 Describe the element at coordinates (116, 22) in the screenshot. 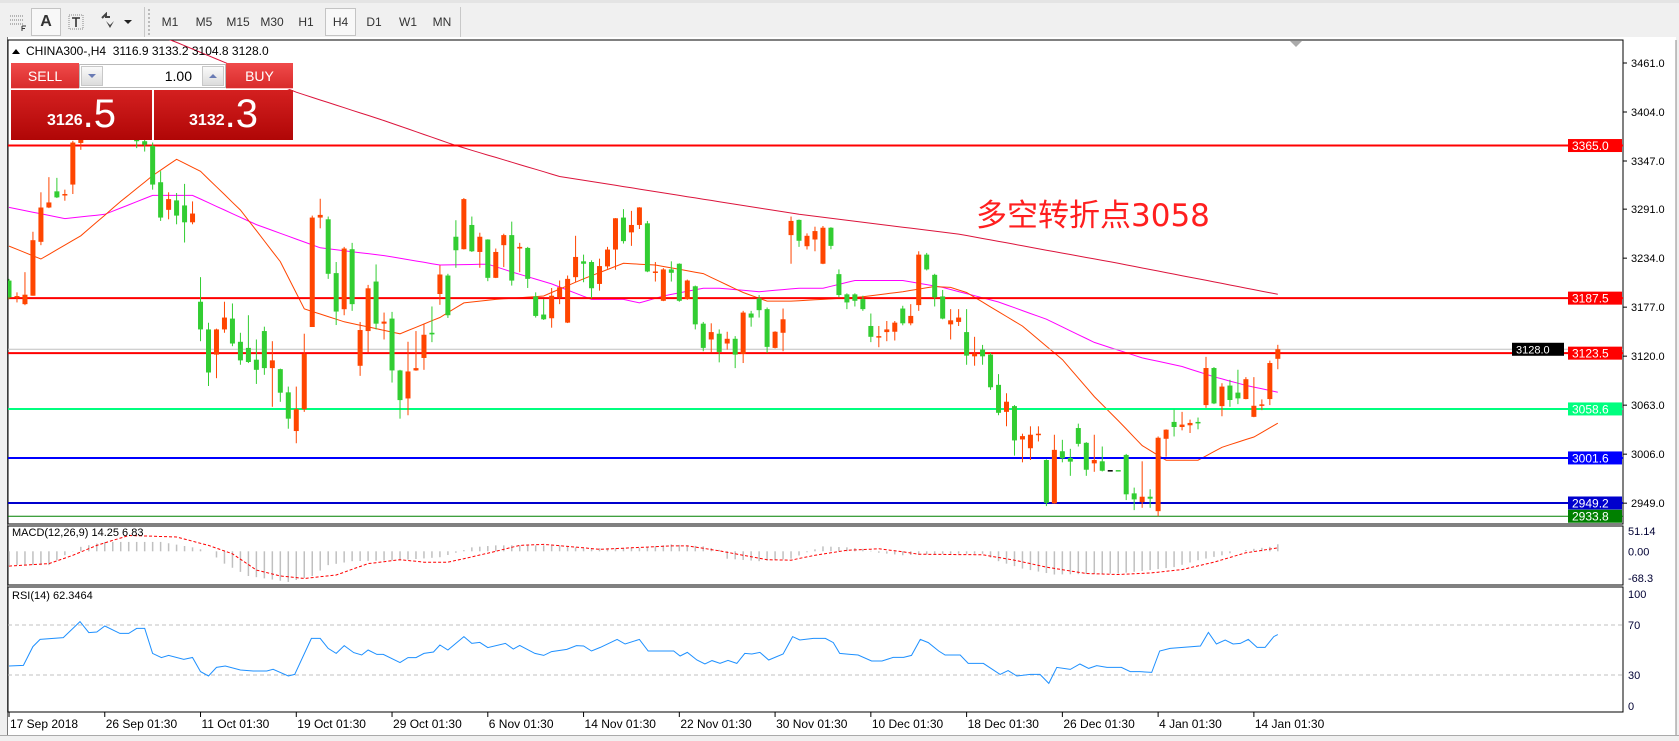

I see `arrows-dropdown-icon` at that location.